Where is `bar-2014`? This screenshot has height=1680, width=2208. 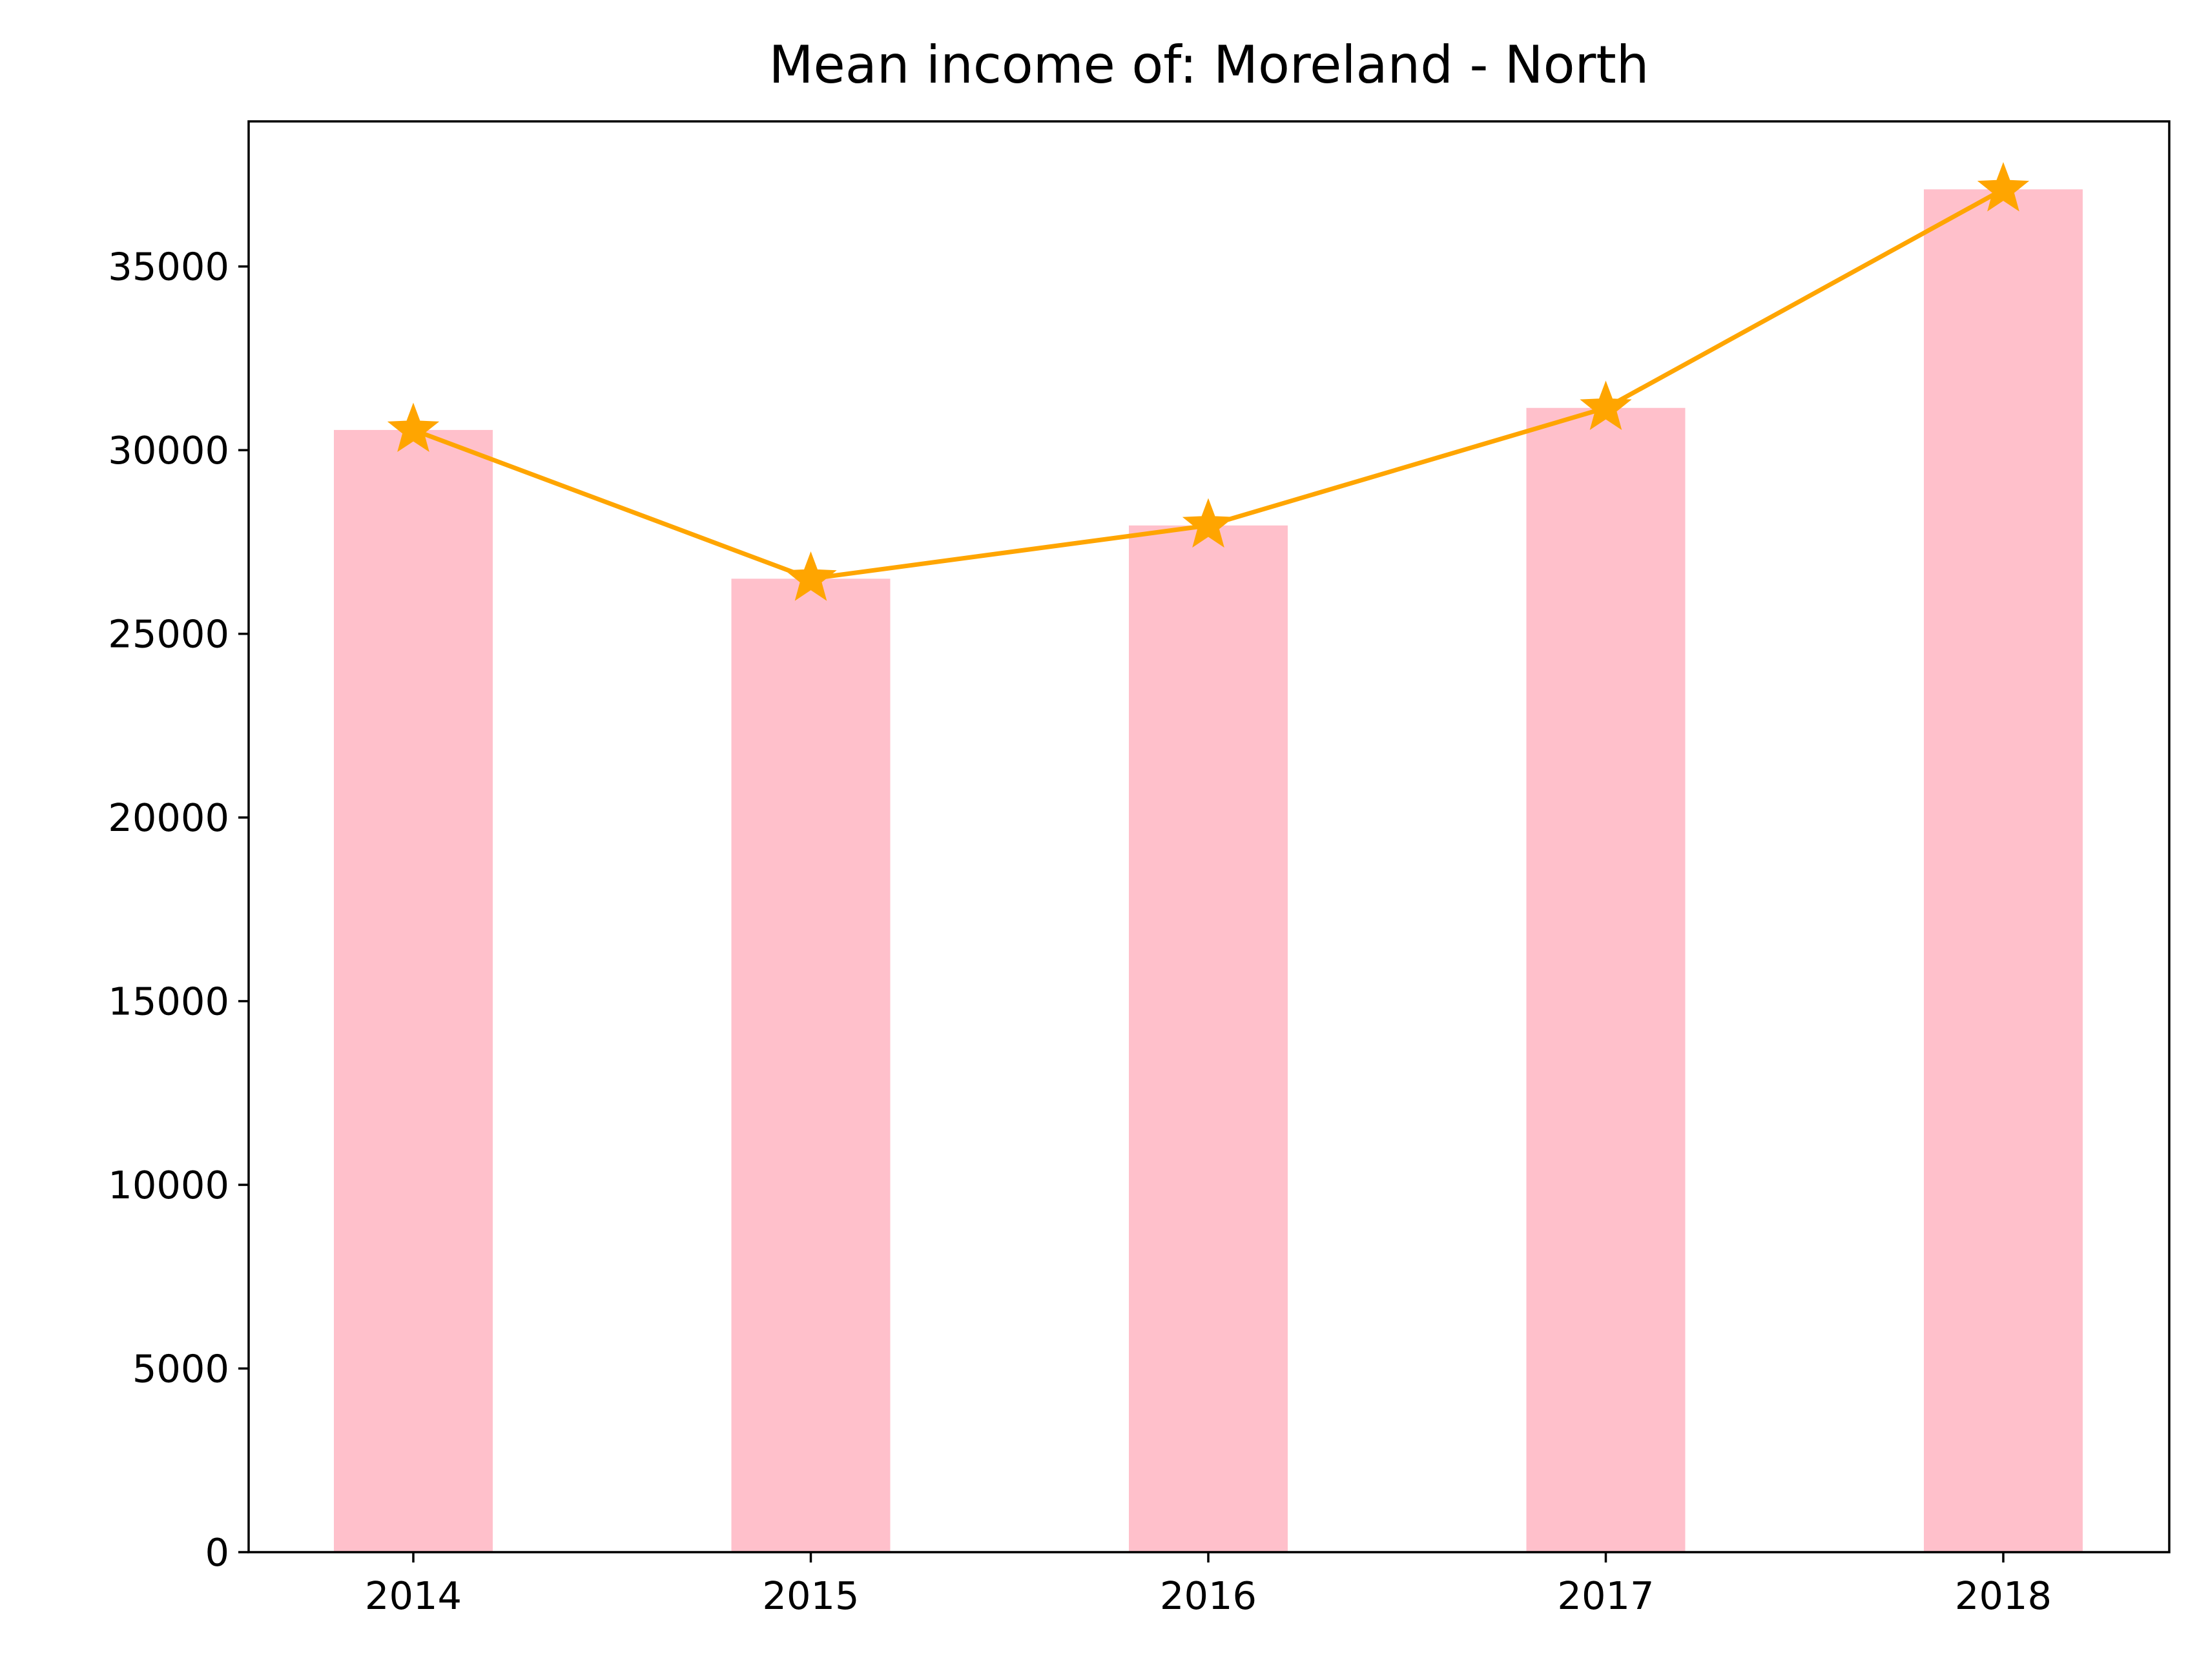
bar-2014 is located at coordinates (413, 990).